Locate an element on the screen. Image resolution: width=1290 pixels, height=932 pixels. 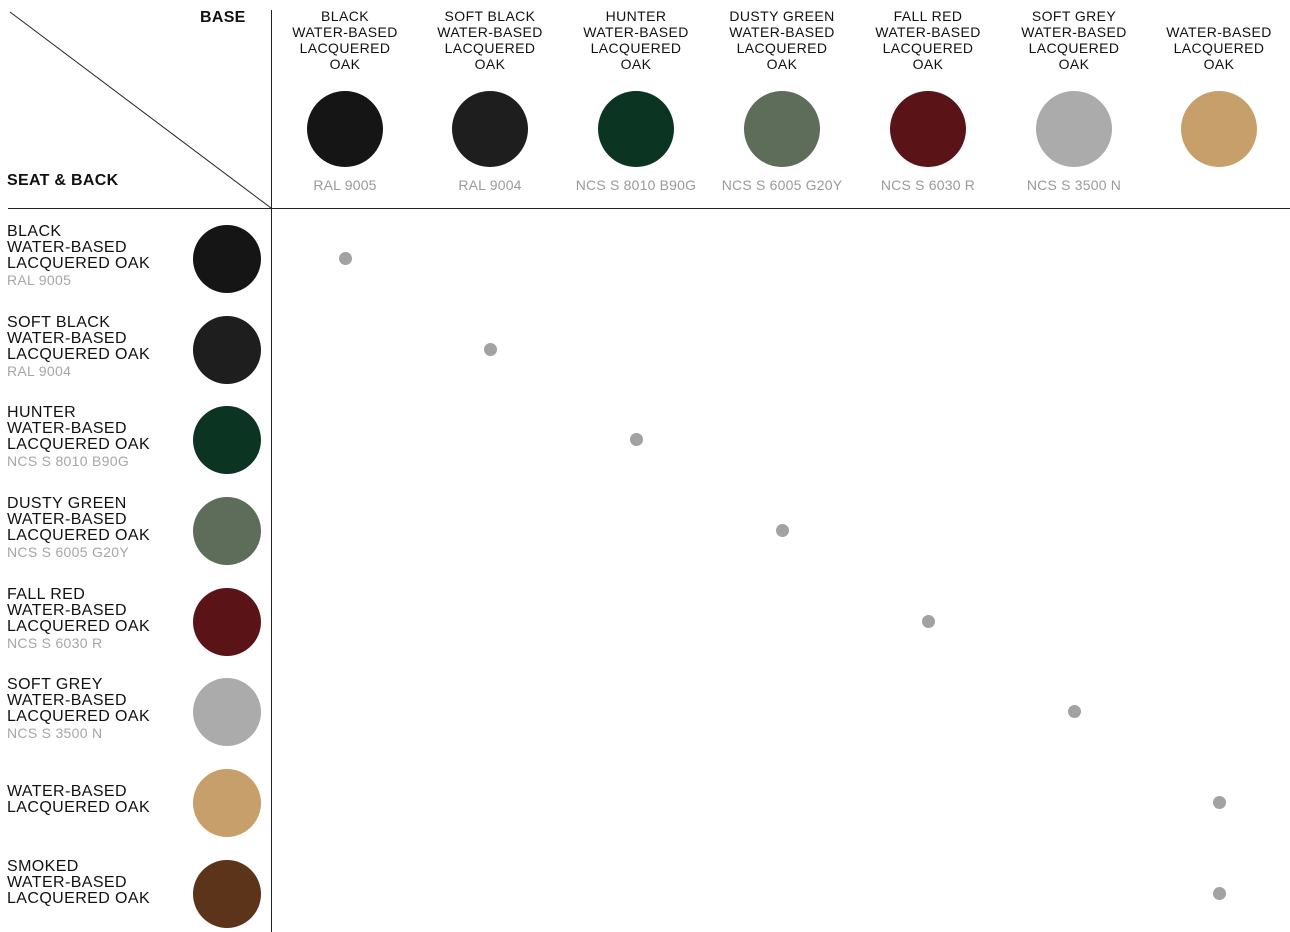
header-diagonal-divider is located at coordinates (140, 110).